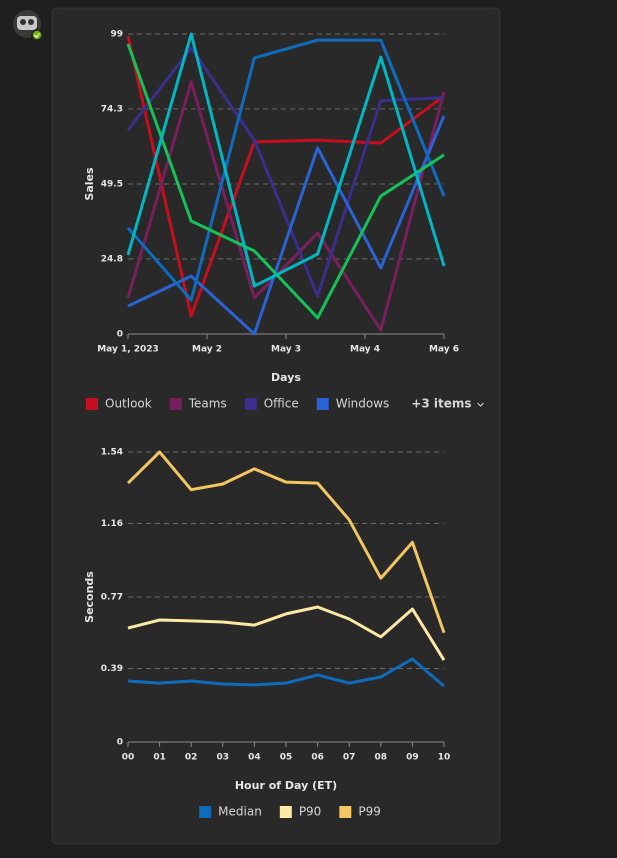  What do you see at coordinates (112, 524) in the screenshot?
I see `y-tick-label: 1.16` at bounding box center [112, 524].